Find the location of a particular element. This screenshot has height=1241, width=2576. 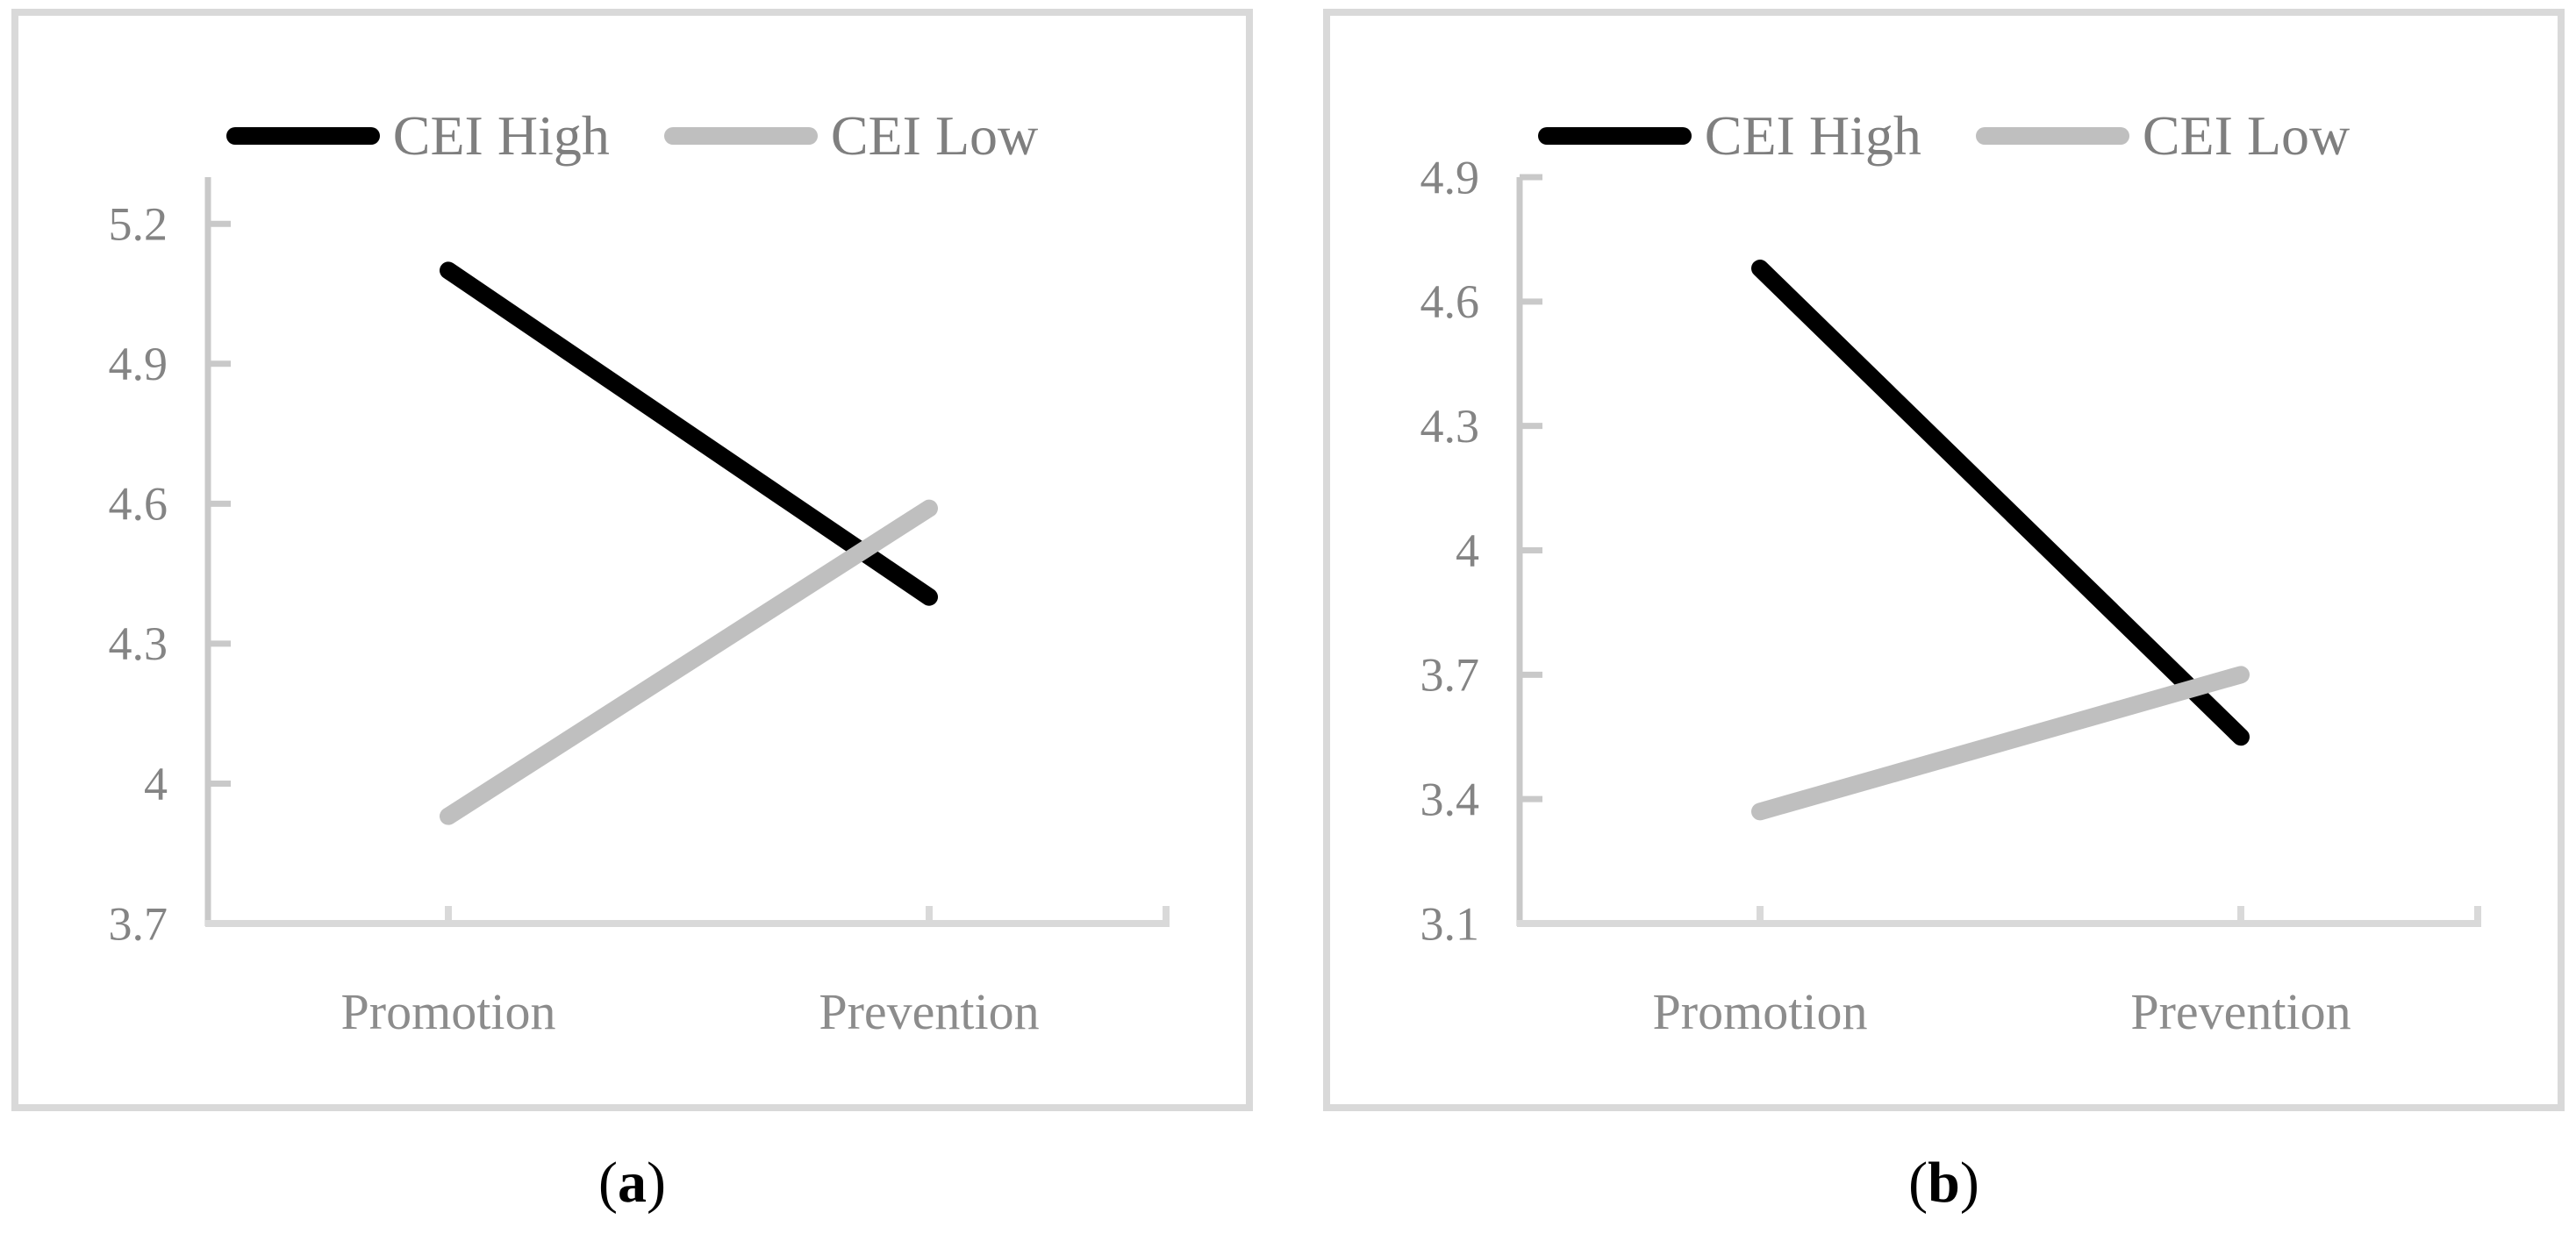

y-tick-label: 3.4 is located at coordinates (1450, 800).